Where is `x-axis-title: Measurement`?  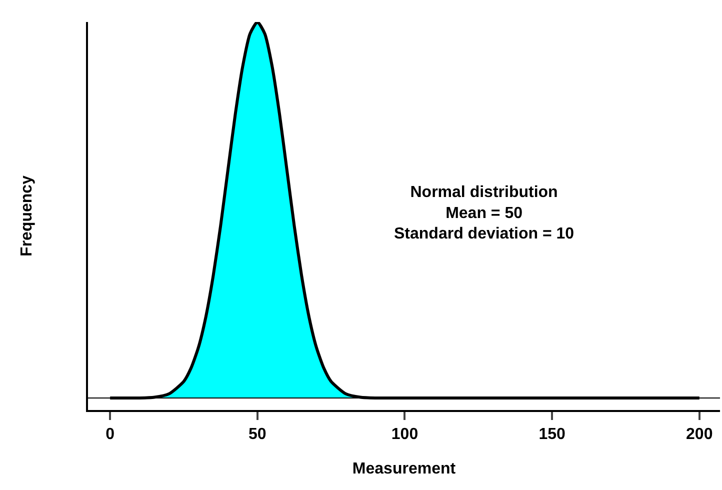 x-axis-title: Measurement is located at coordinates (404, 469).